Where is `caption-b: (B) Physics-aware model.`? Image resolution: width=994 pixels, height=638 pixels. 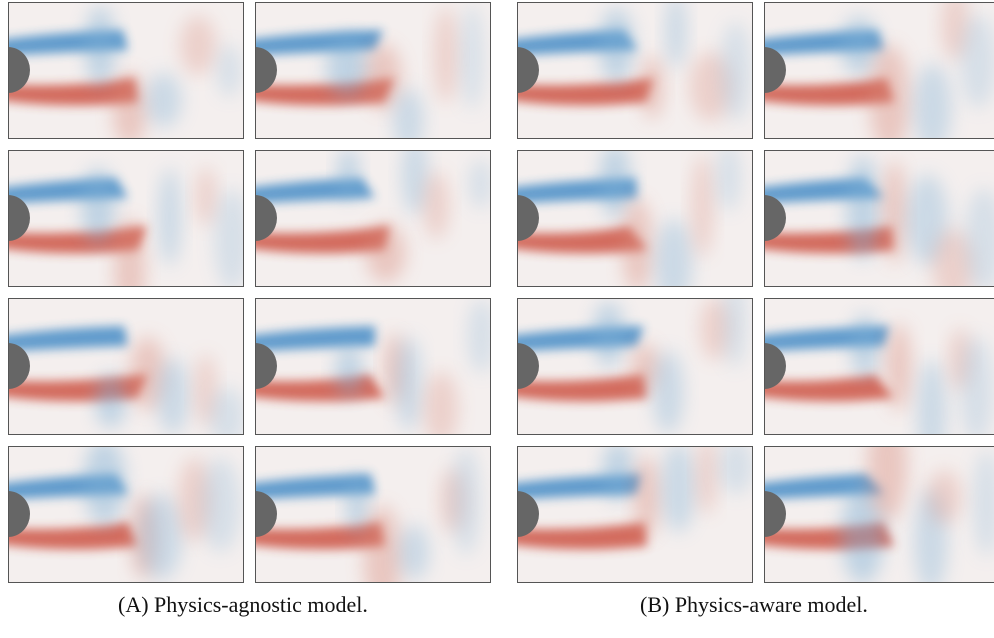
caption-b: (B) Physics-aware model. is located at coordinates (754, 604).